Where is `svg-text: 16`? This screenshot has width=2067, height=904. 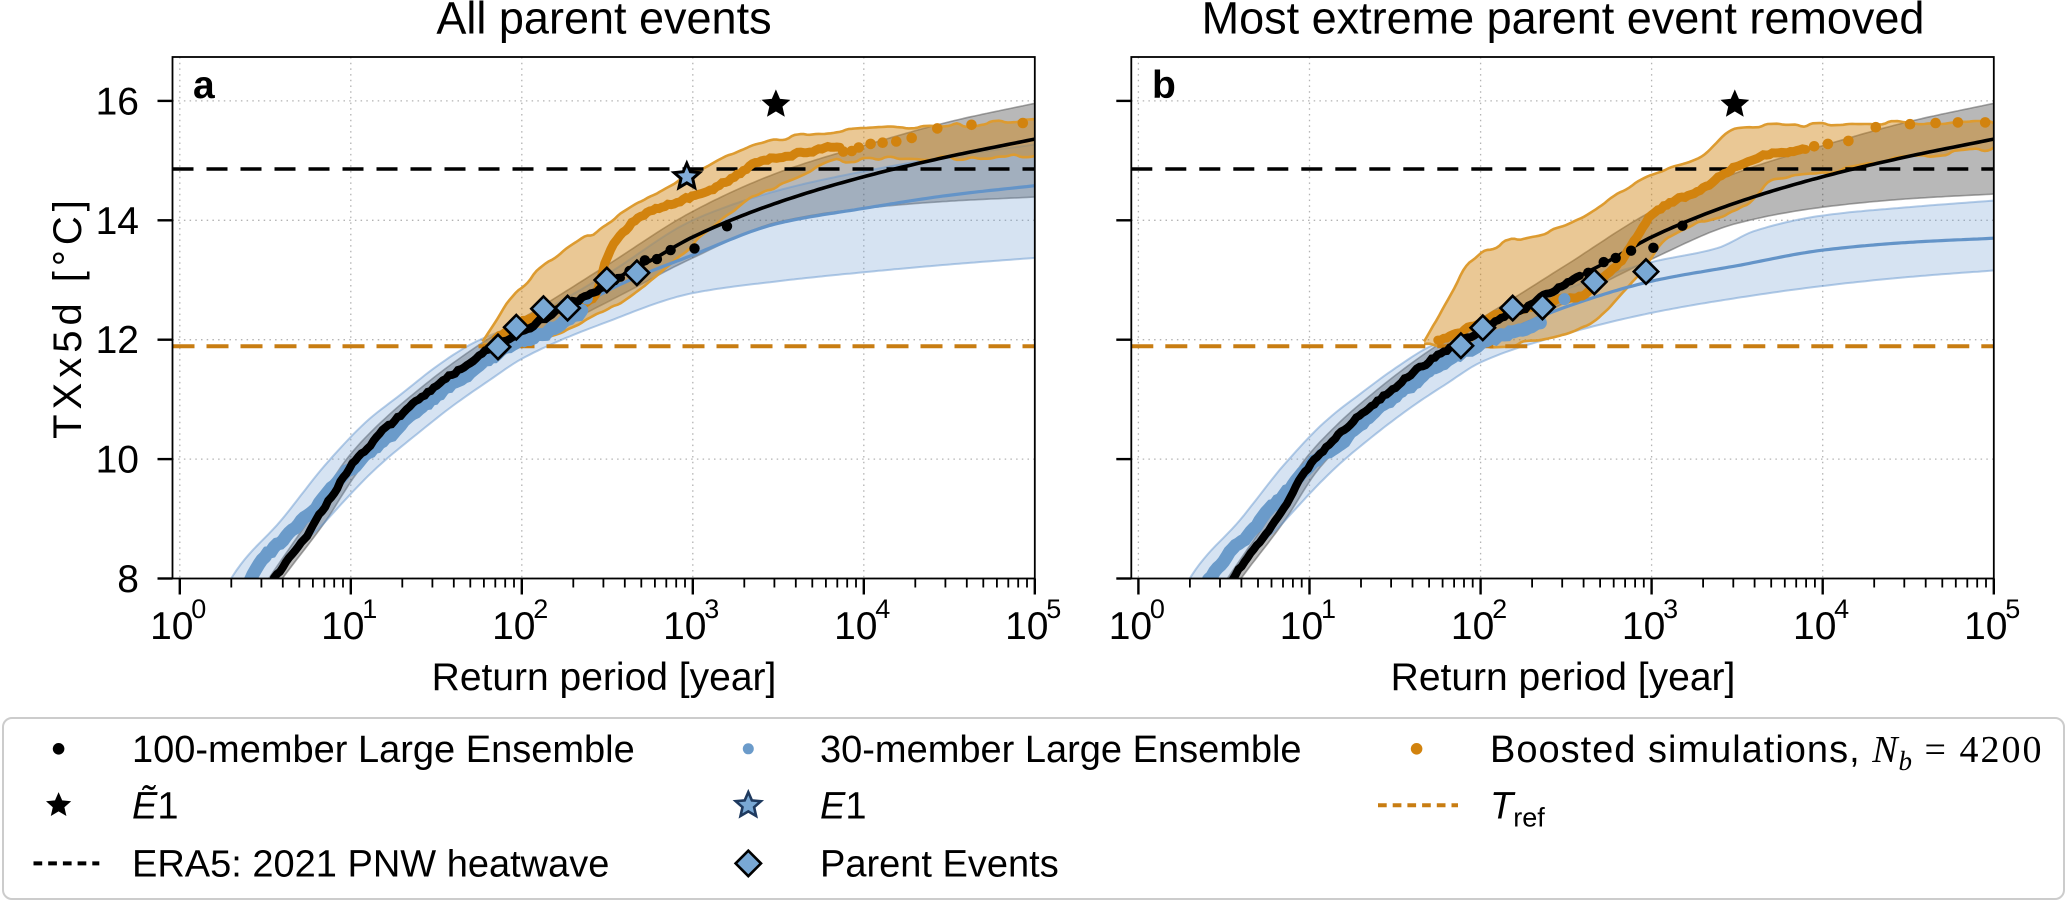
svg-text: 16 is located at coordinates (117, 101).